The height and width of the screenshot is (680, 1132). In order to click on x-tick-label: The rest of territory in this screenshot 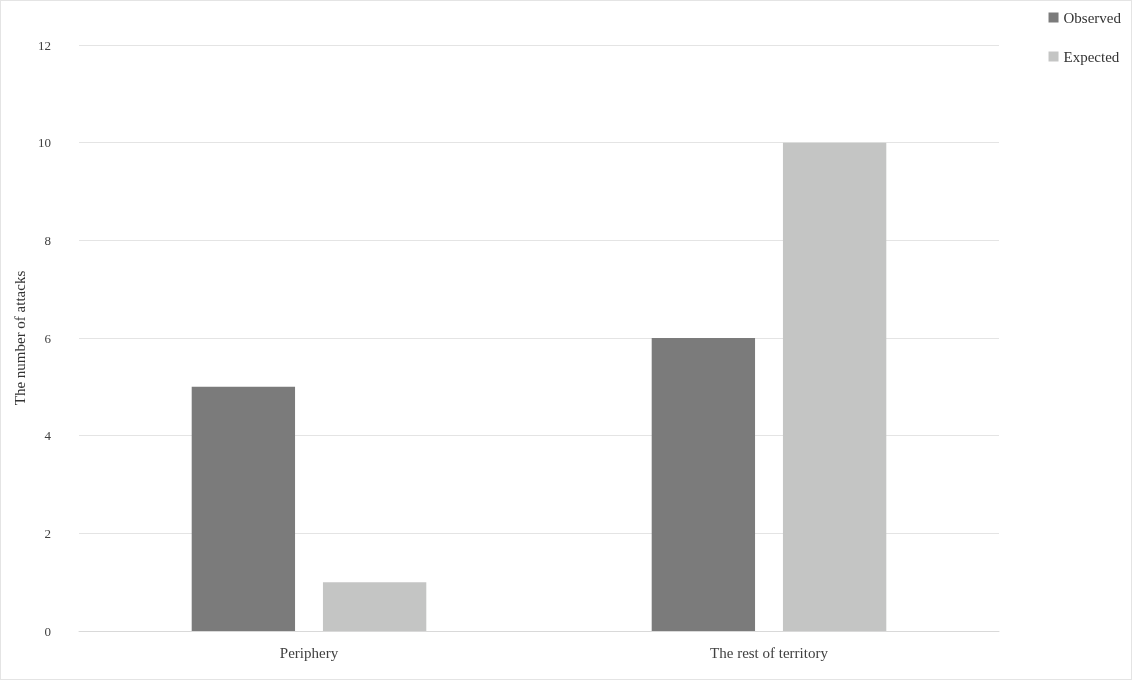, I will do `click(769, 652)`.